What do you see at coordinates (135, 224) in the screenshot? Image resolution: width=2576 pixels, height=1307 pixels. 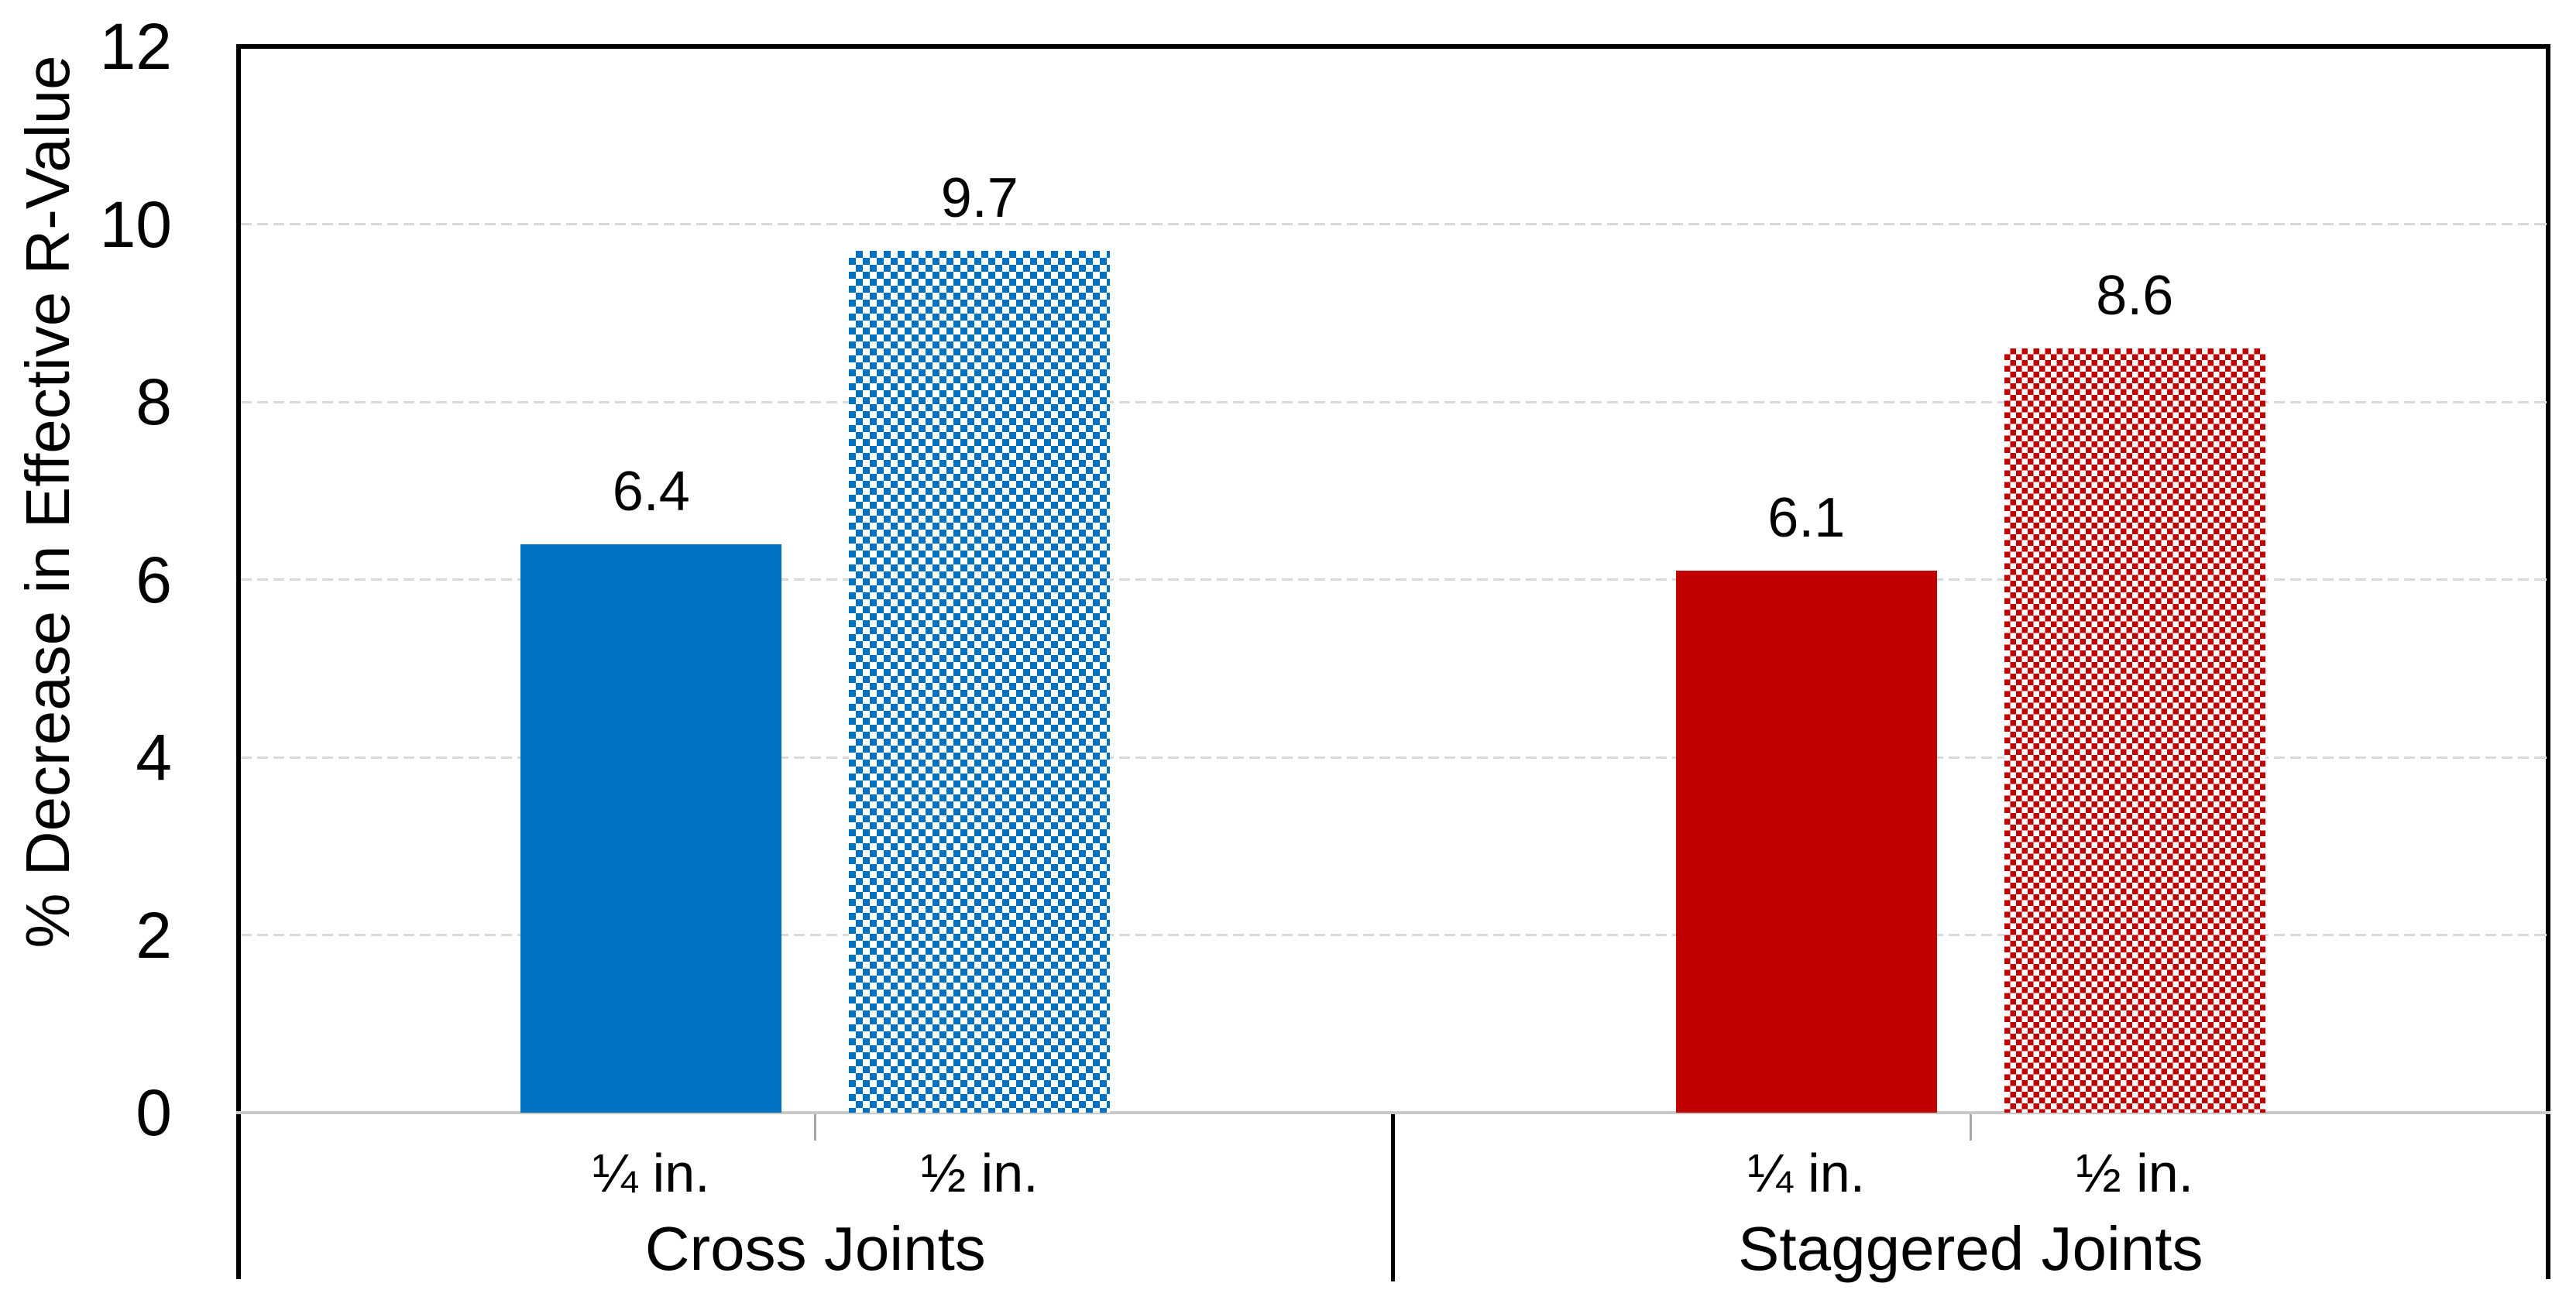 I see `y-tick-label-10: 10` at bounding box center [135, 224].